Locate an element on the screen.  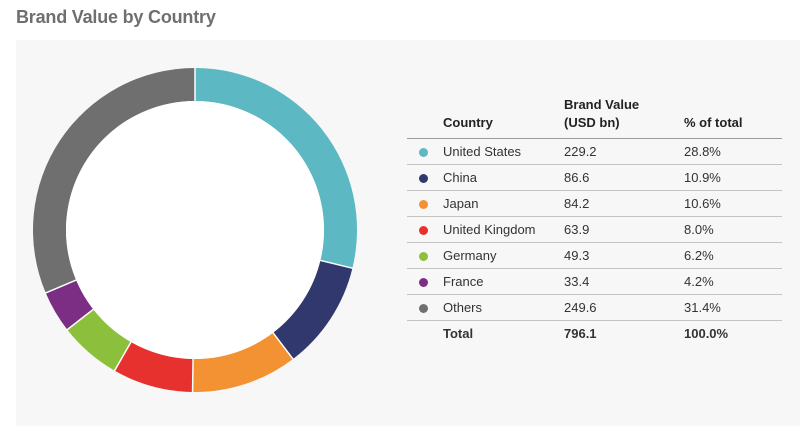
table-row-germany: Germany 49.3 6.2% is located at coordinates (594, 255).